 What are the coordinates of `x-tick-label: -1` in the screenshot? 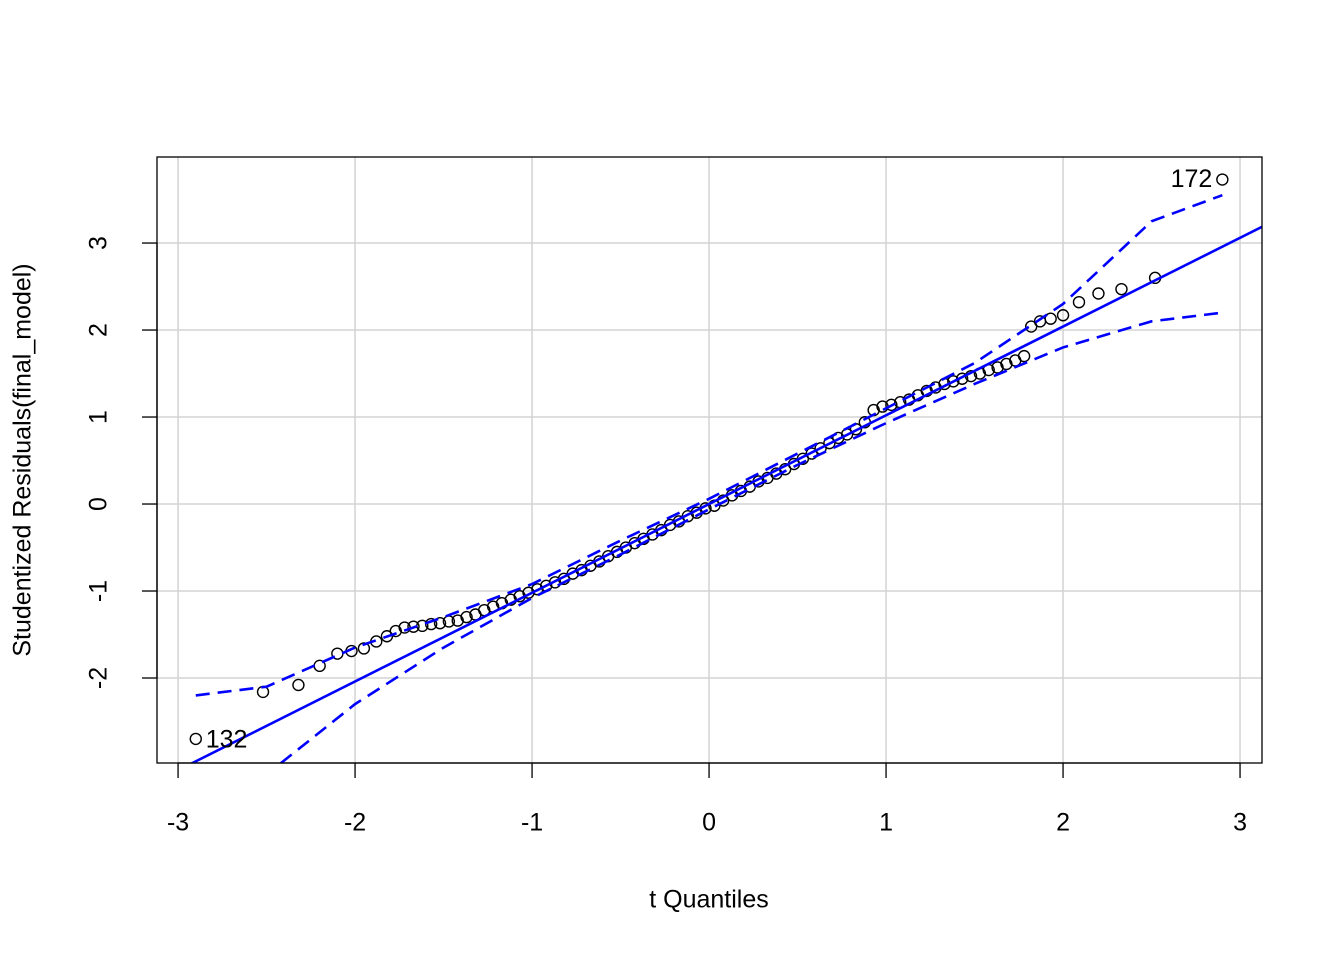 It's located at (532, 823).